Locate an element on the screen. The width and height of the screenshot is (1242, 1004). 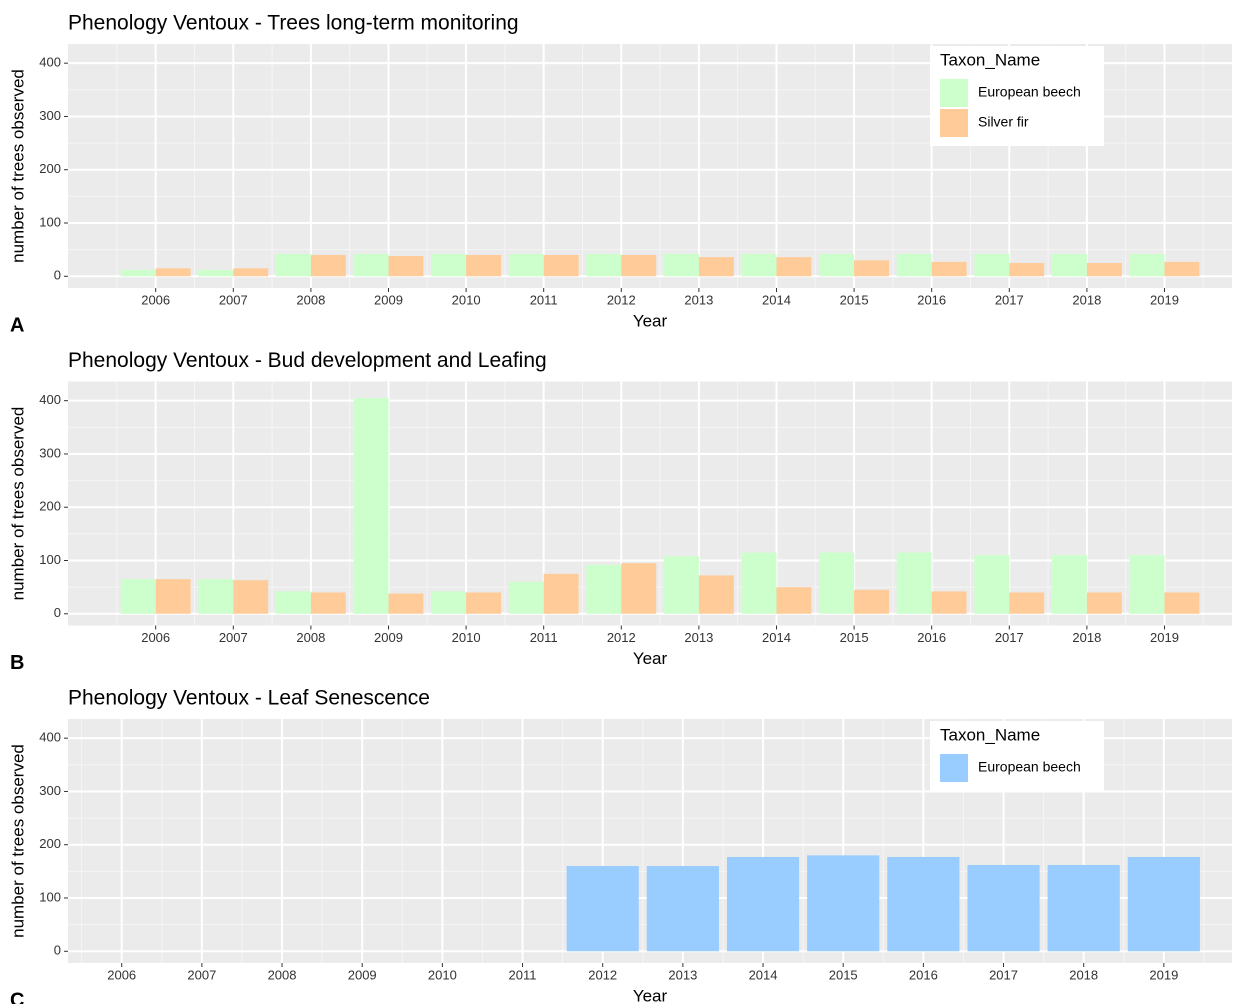
y-tick-label: 0 is located at coordinates (57, 950).